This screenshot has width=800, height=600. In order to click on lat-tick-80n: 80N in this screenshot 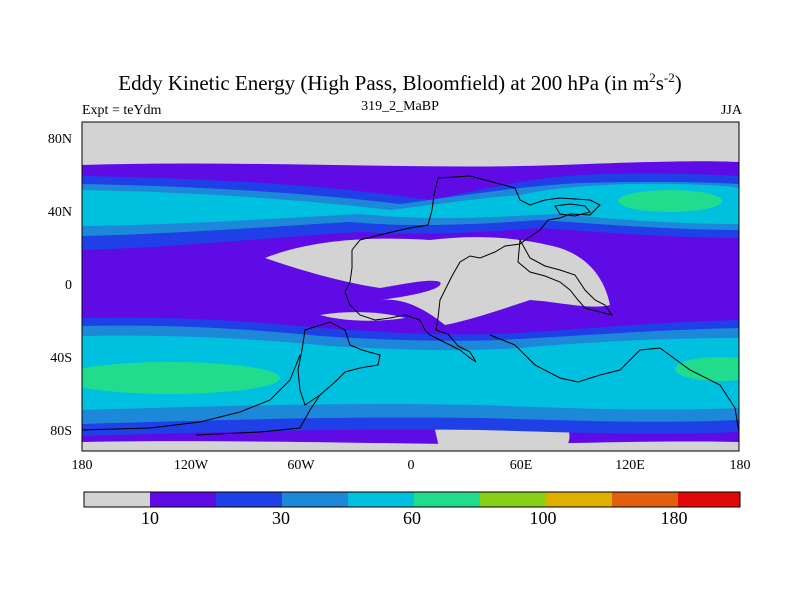, I will do `click(59, 139)`.